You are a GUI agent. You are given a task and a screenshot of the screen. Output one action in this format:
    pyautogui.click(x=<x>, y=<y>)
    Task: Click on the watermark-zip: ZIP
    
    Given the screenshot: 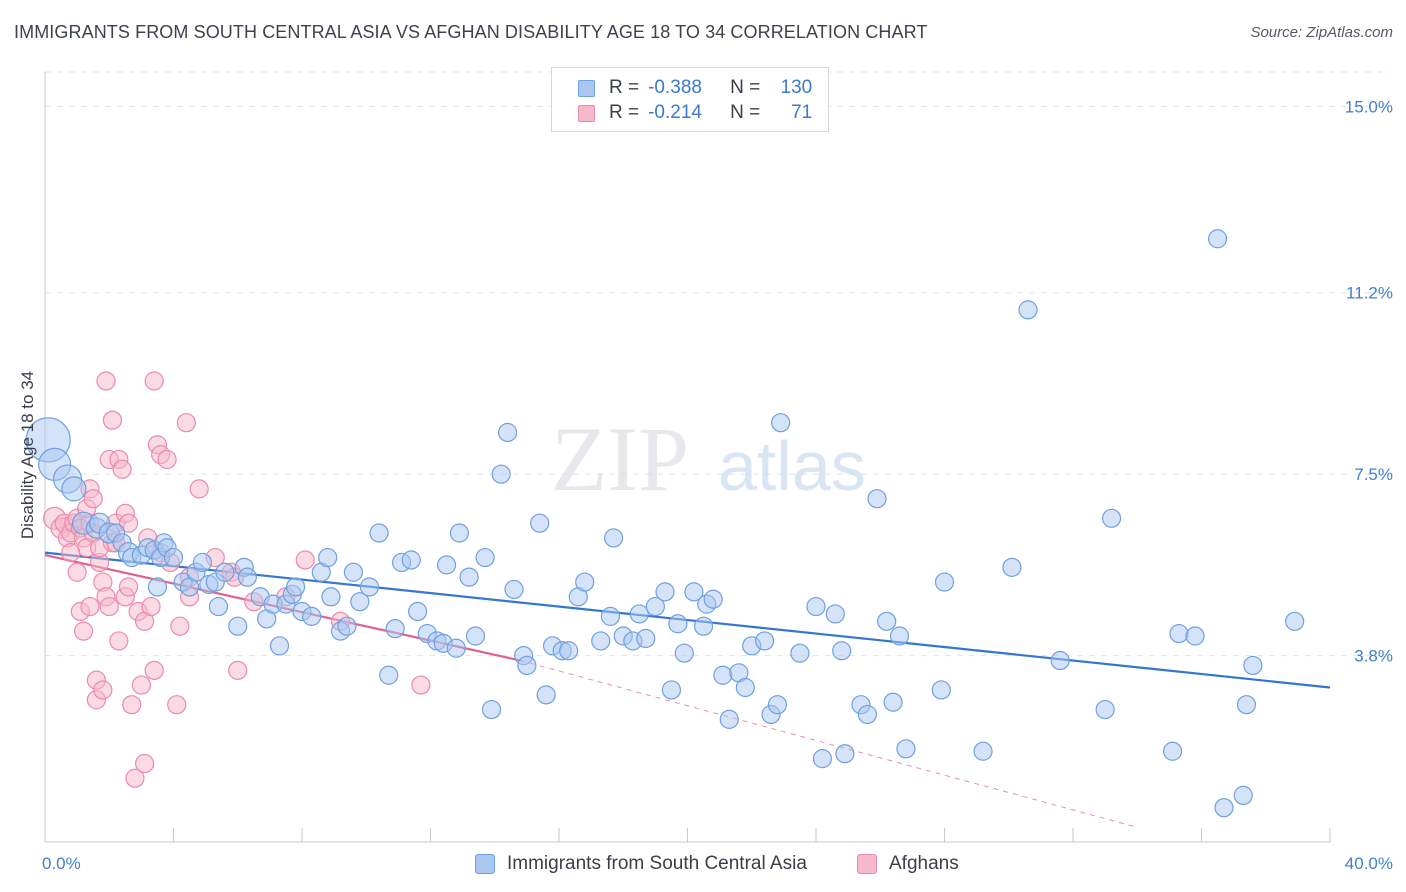 What is the action you would take?
    pyautogui.click(x=620, y=459)
    